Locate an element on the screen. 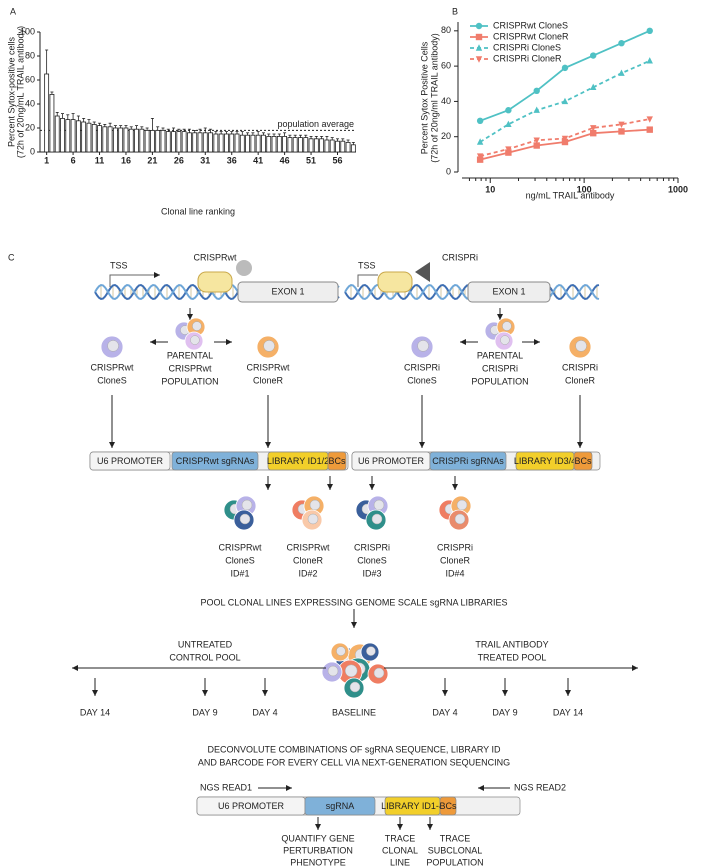 This screenshot has height=867, width=709. label: TREATED POOL is located at coordinates (512, 657).